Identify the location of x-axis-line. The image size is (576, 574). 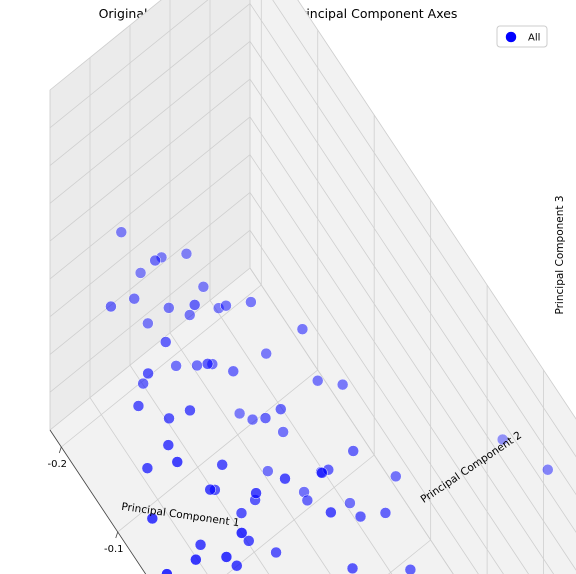
(98, 501).